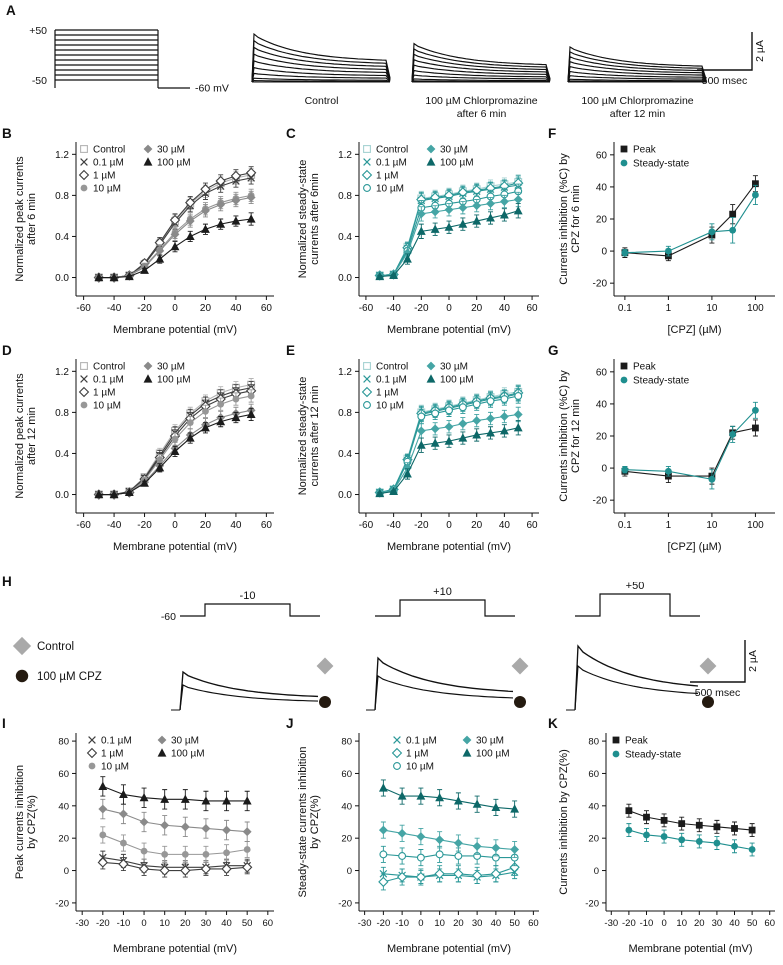  What do you see at coordinates (20, 219) in the screenshot?
I see `y-axis-label: Normalized peak currents` at bounding box center [20, 219].